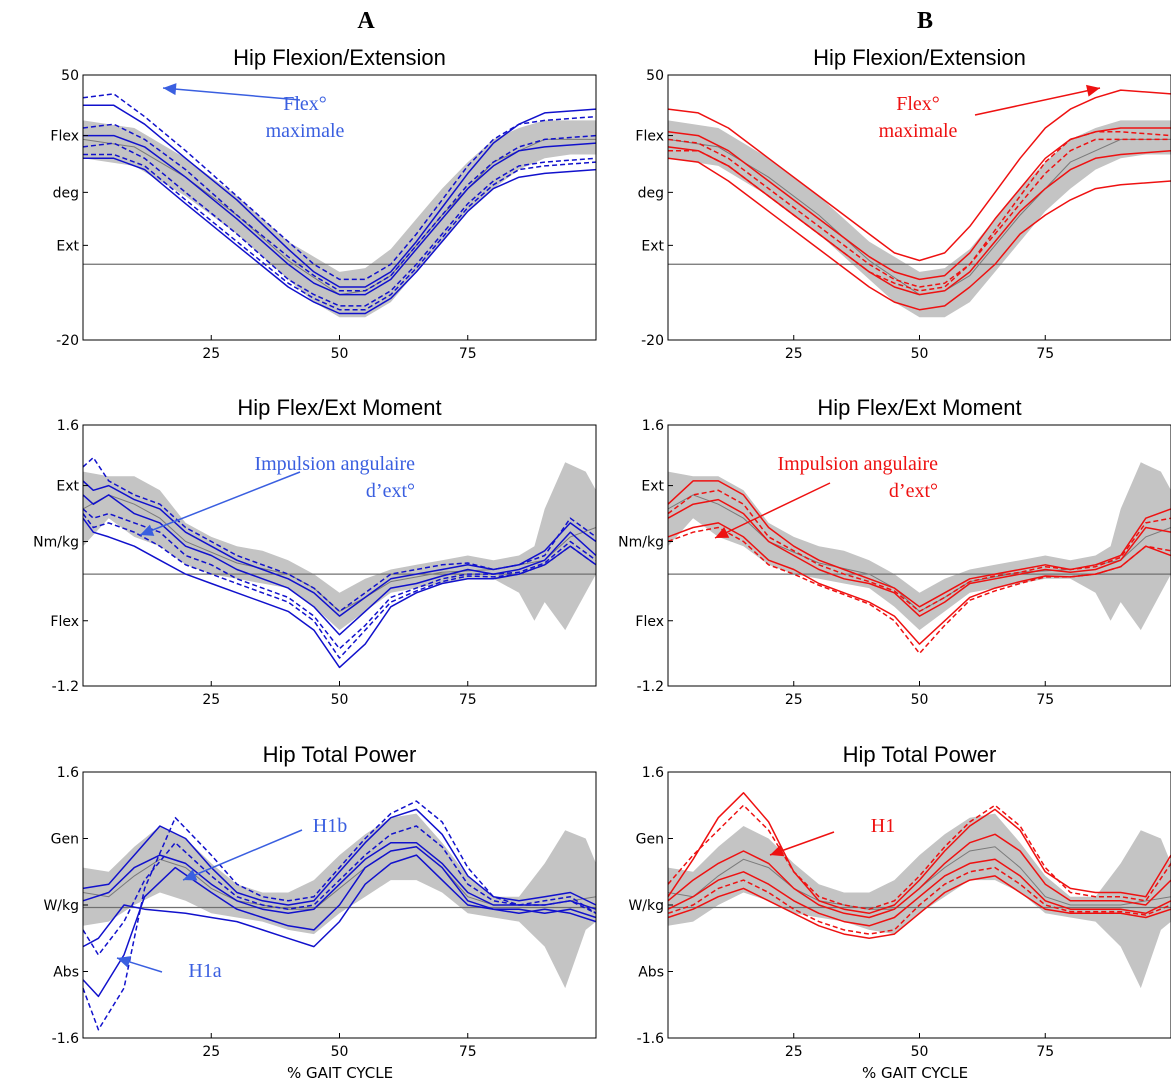  I want to click on annotation-0-0: Flex° maximale, so click(253, 112).